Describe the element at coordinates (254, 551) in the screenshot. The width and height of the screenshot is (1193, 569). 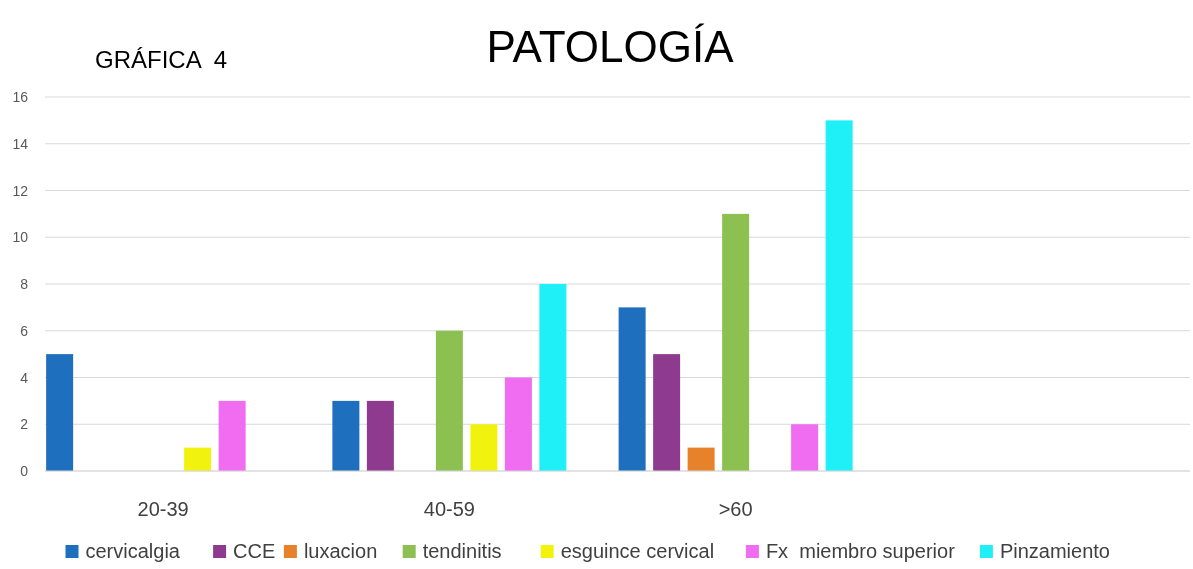
I see `legend-label: CCE` at that location.